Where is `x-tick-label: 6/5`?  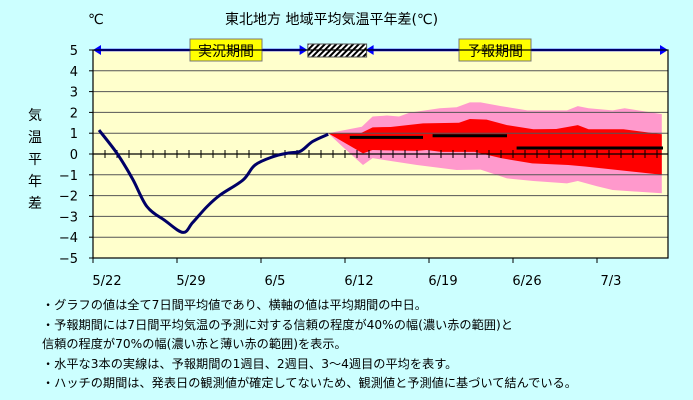
x-tick-label: 6/5 is located at coordinates (275, 281).